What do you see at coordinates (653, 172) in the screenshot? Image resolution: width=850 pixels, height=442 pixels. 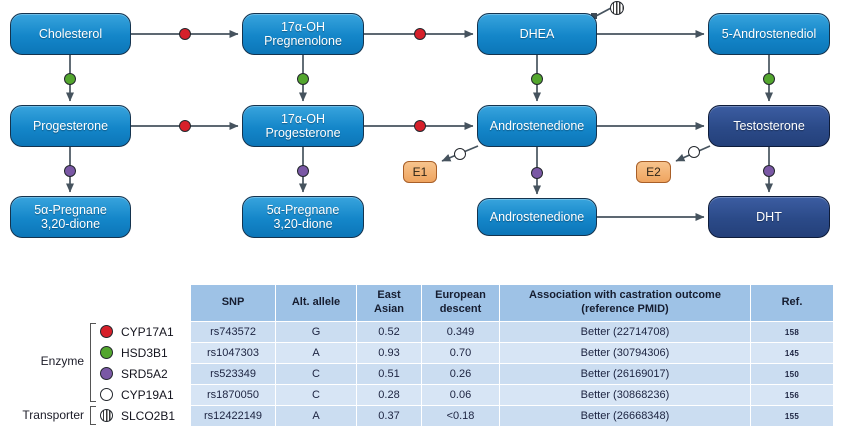 I see `node-e2: E2` at bounding box center [653, 172].